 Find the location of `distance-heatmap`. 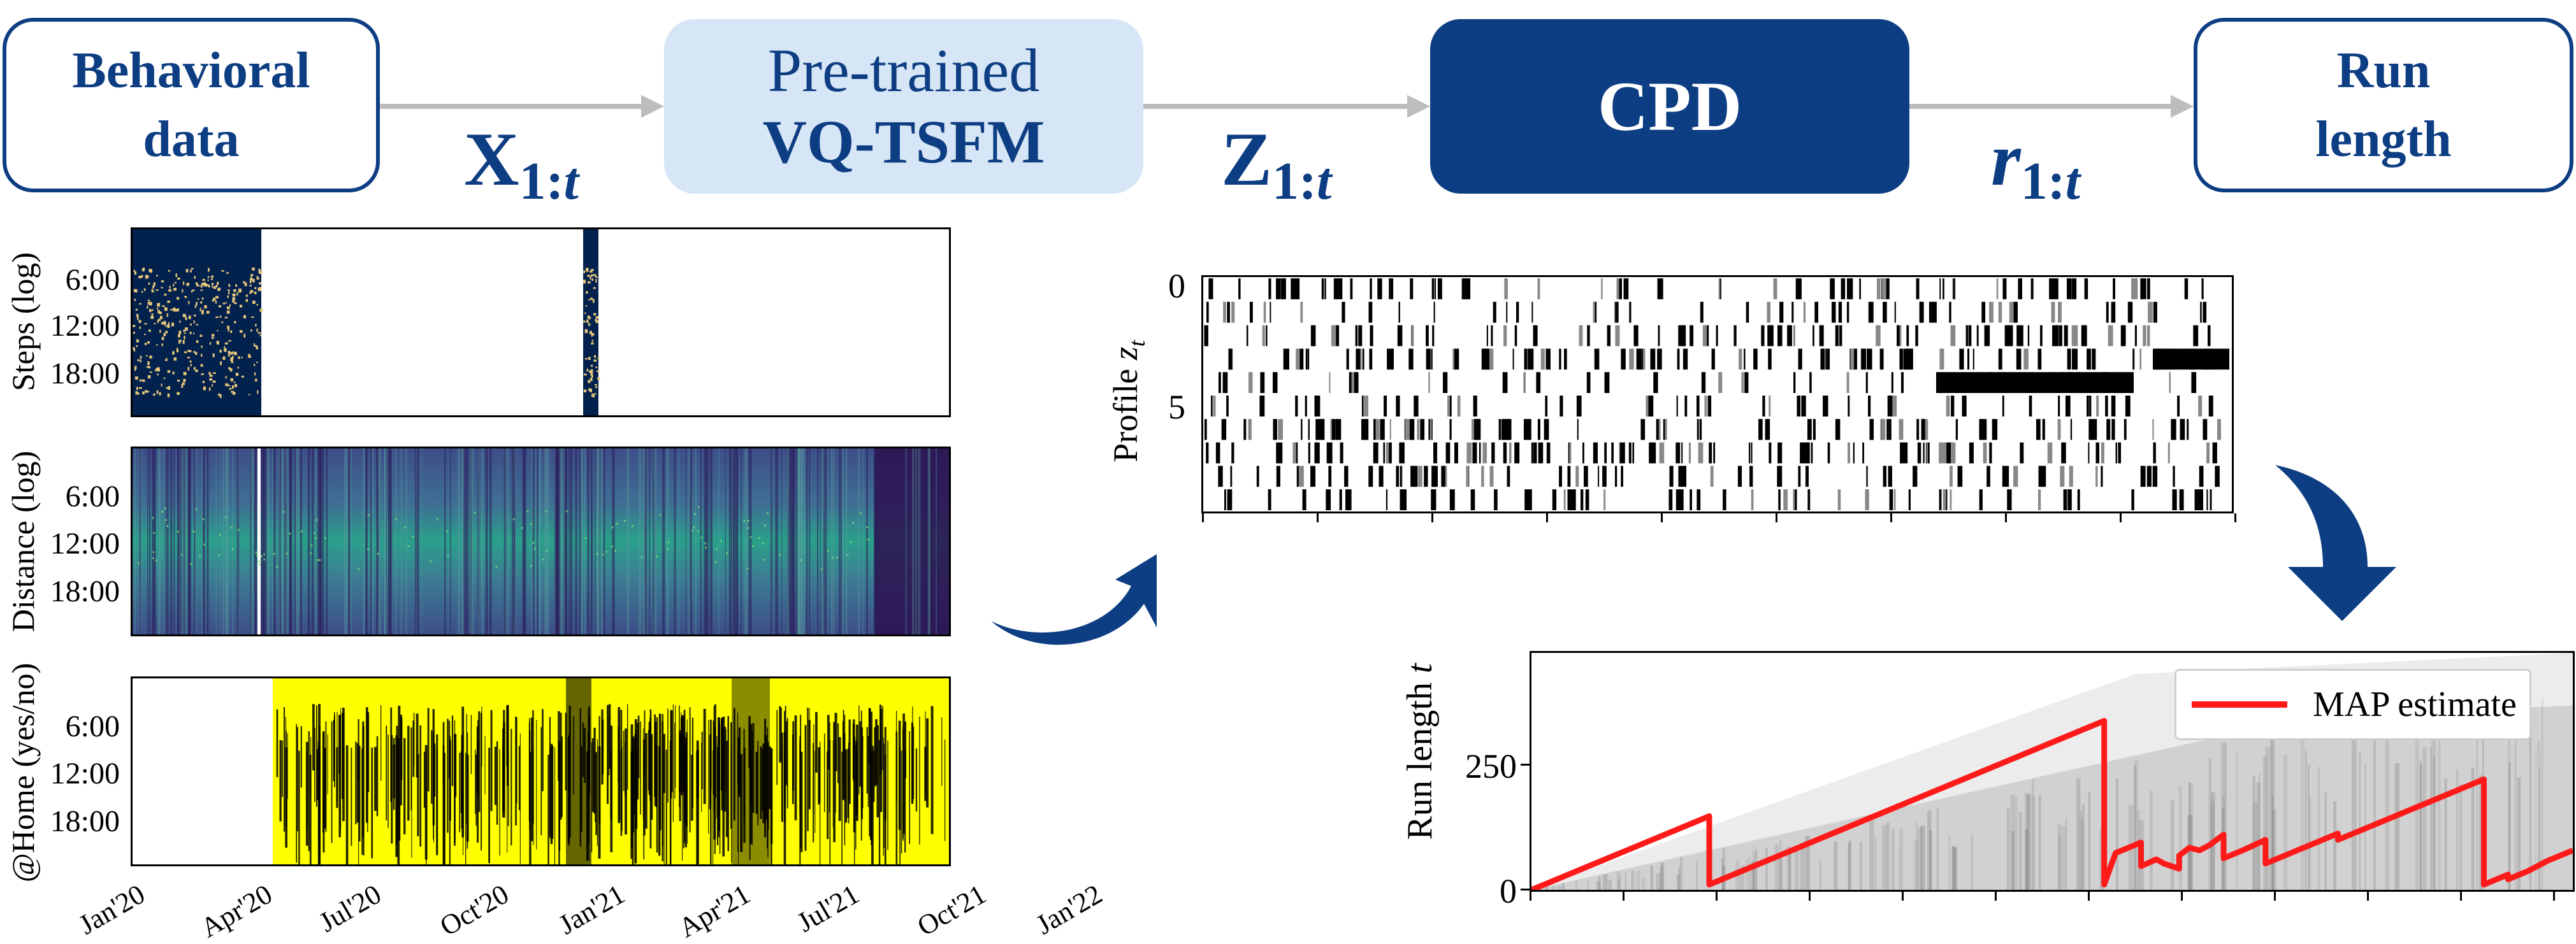

distance-heatmap is located at coordinates (541, 541).